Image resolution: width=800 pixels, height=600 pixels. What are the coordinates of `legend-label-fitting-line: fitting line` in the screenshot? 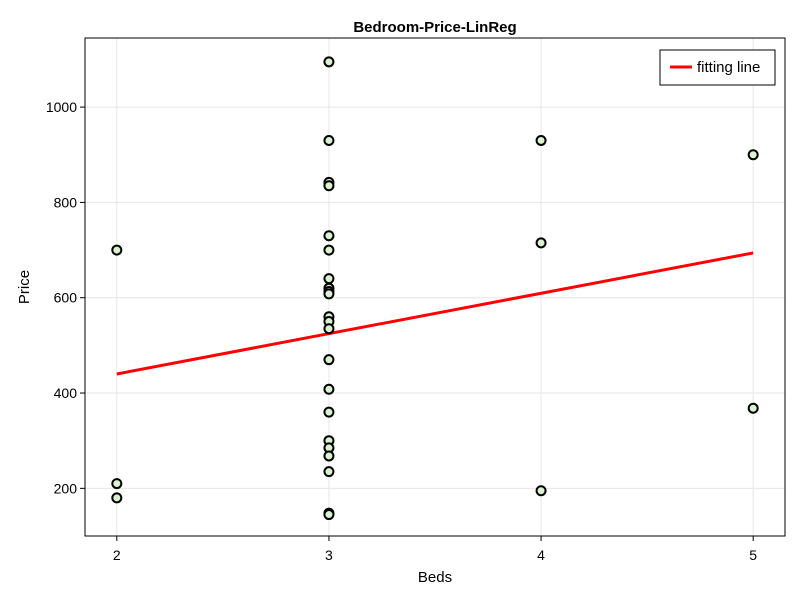 It's located at (728, 67).